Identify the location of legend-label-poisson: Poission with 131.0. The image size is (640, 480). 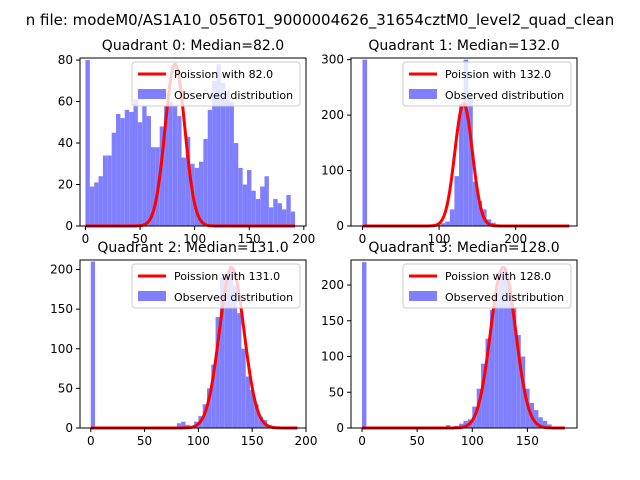
(227, 276).